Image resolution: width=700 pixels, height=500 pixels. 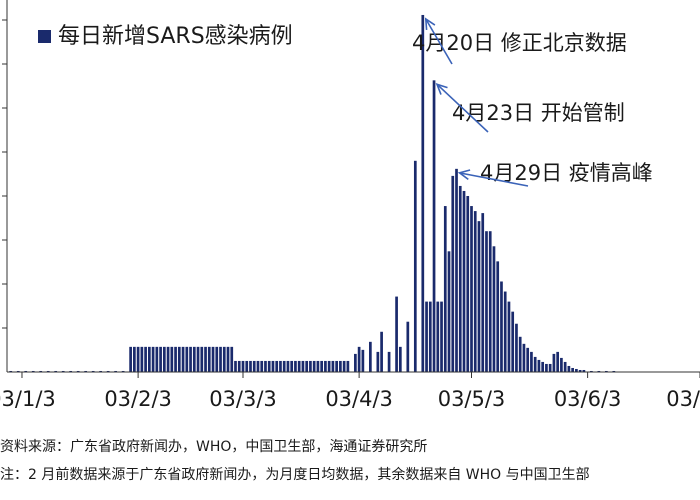 What do you see at coordinates (243, 399) in the screenshot?
I see `x-tick-label: 03/3/3` at bounding box center [243, 399].